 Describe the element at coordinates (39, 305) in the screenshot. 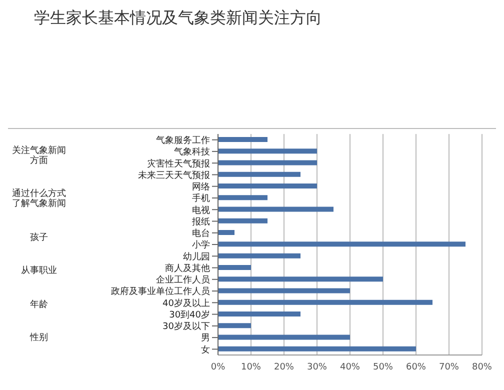

I see `text: 年龄` at that location.